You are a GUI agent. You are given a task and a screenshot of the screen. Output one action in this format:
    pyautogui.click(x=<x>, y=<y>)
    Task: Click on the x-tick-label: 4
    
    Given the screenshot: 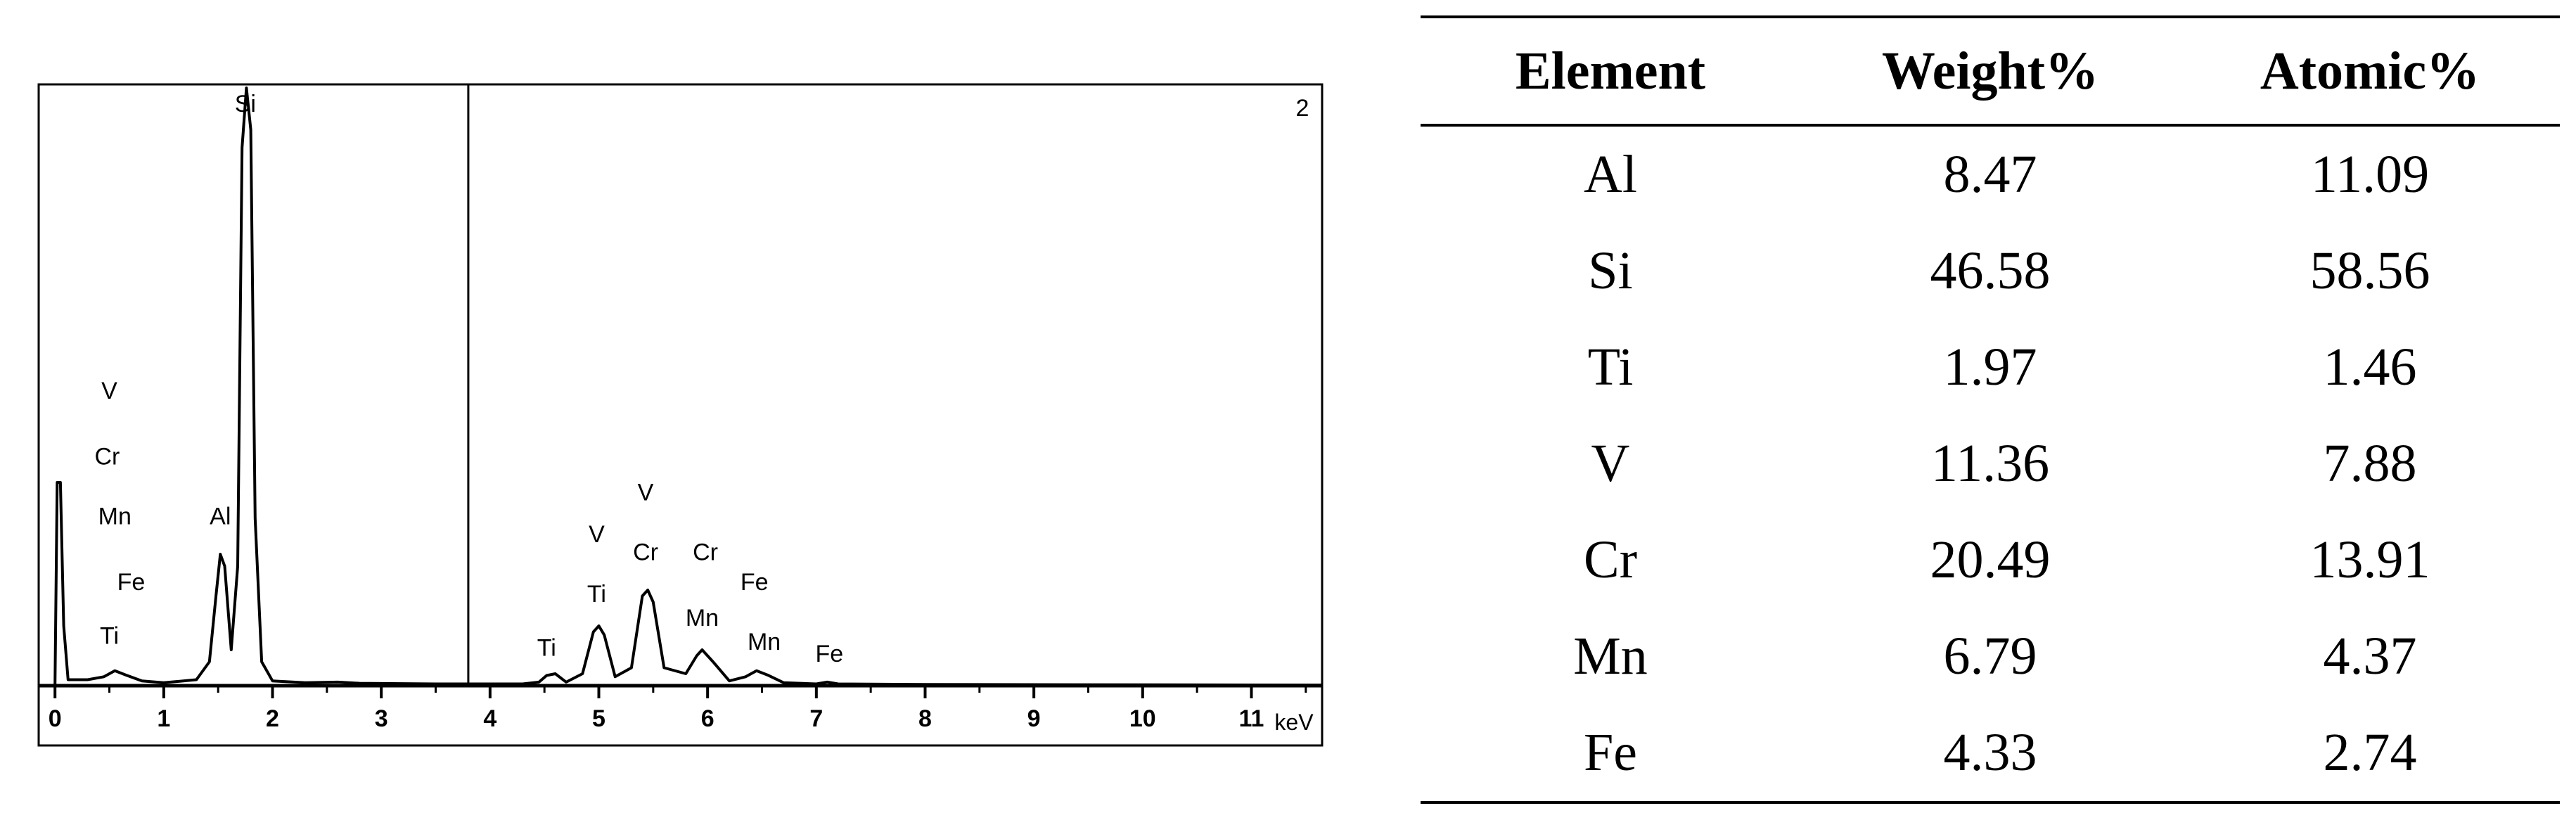 What is the action you would take?
    pyautogui.click(x=490, y=718)
    